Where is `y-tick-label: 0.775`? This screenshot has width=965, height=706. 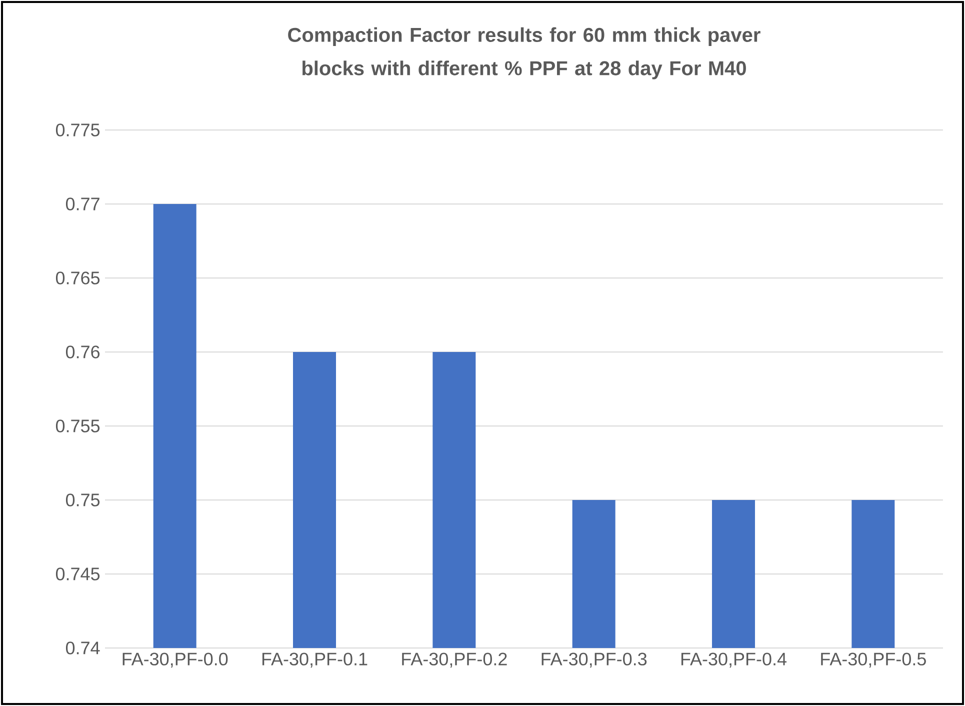 y-tick-label: 0.775 is located at coordinates (78, 130).